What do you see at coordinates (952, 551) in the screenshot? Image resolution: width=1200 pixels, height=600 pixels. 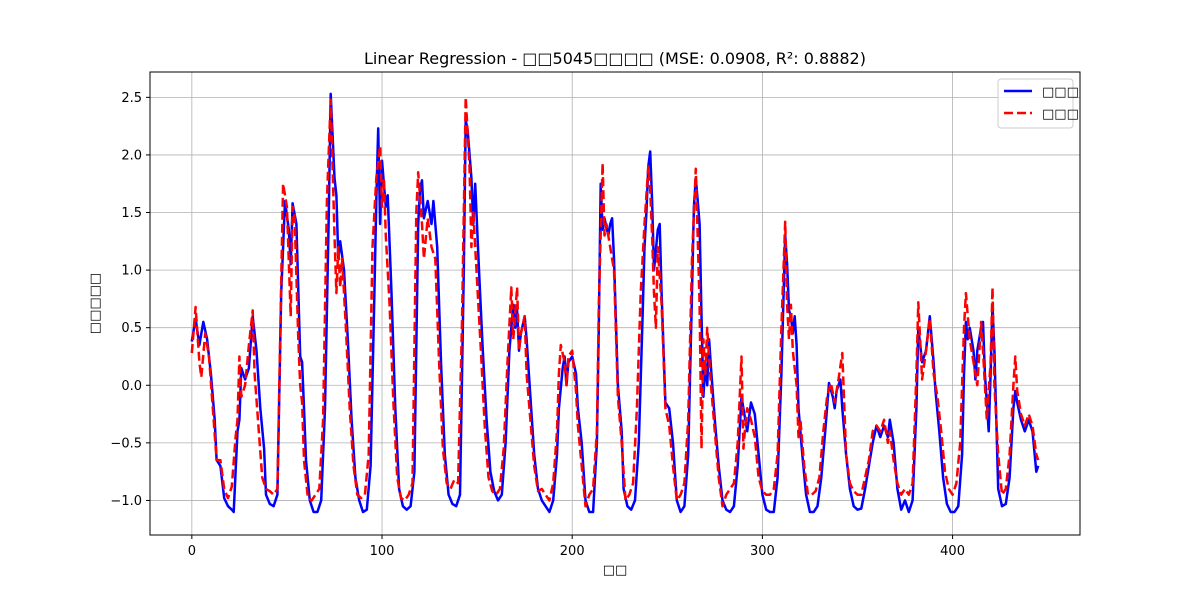 I see `x-tick-label: 400` at bounding box center [952, 551].